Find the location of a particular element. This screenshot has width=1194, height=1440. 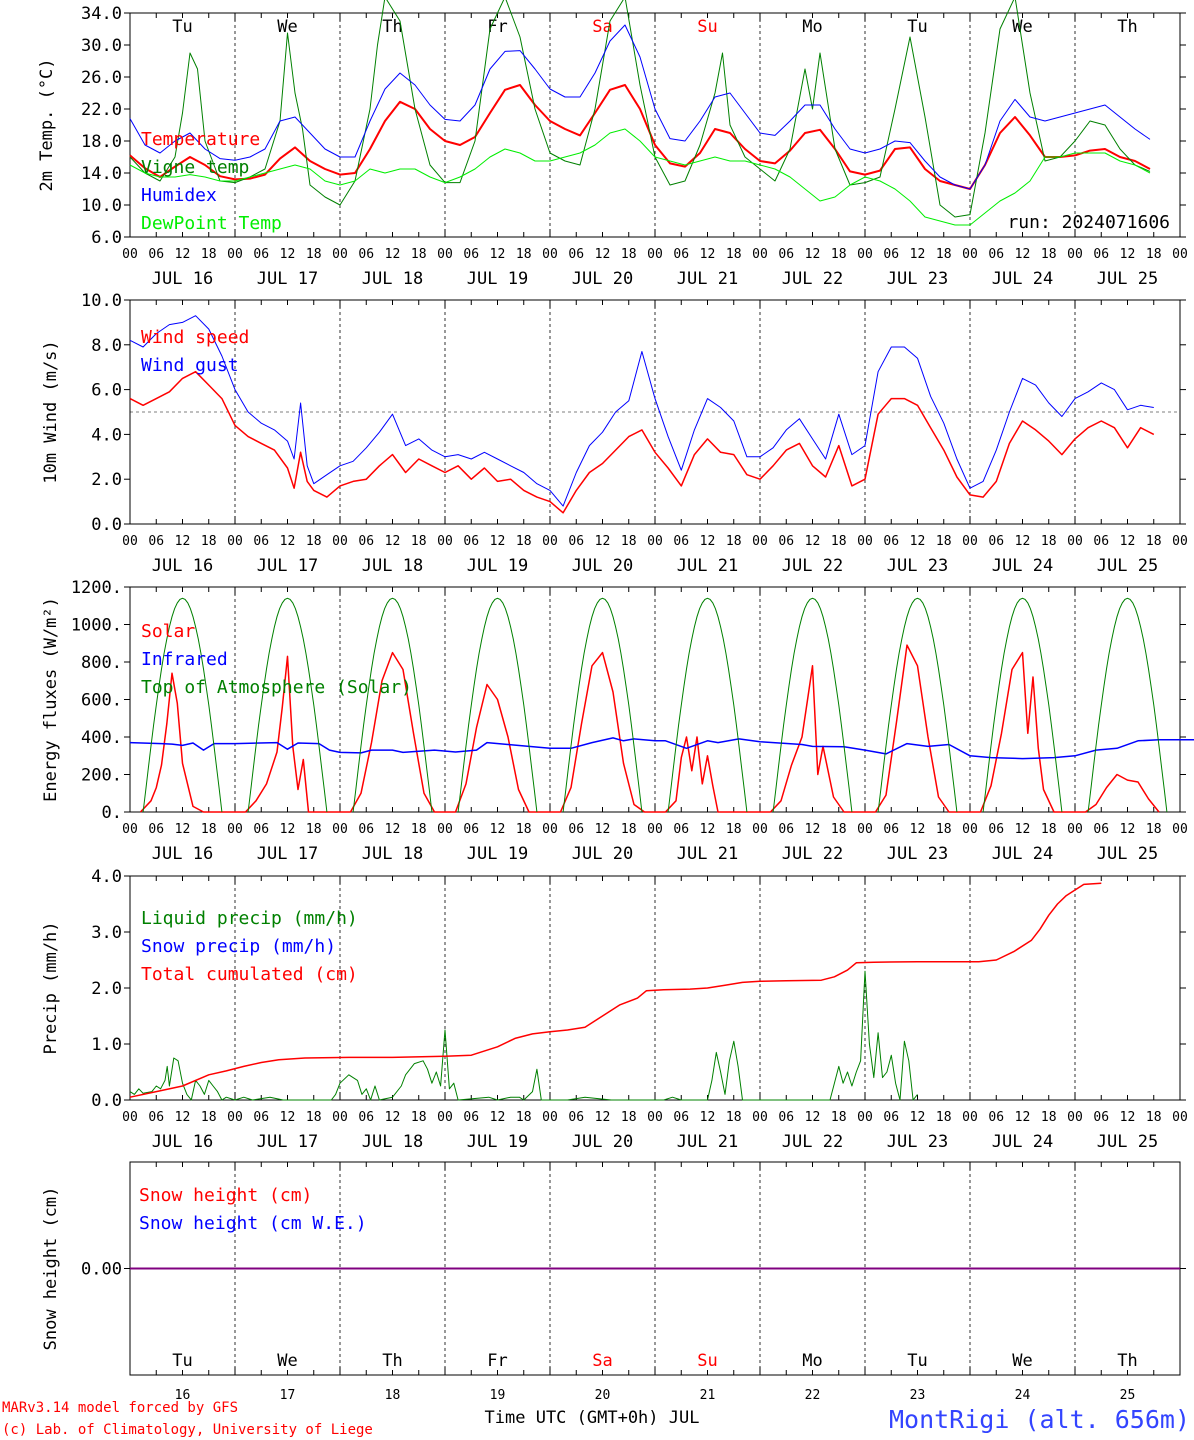

day-number-label: 23 is located at coordinates (918, 1395).